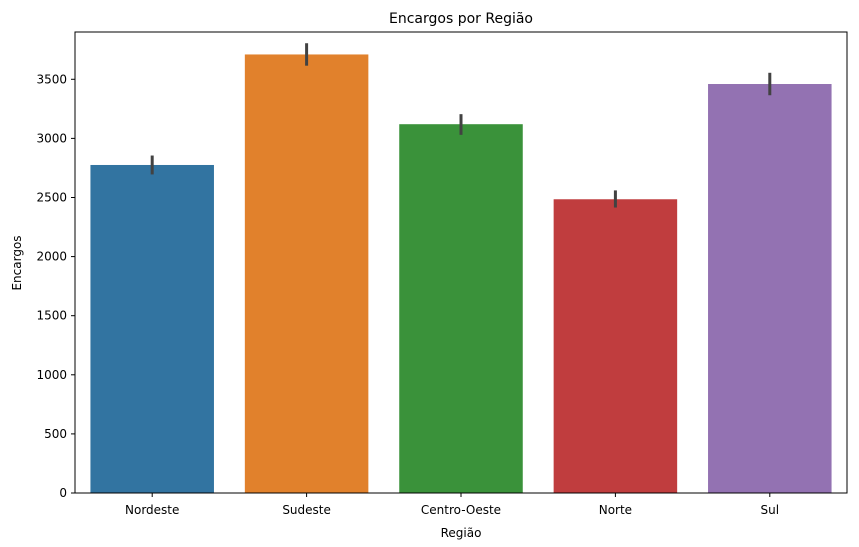  Describe the element at coordinates (306, 510) in the screenshot. I see `x-tick-label: Sudeste` at that location.